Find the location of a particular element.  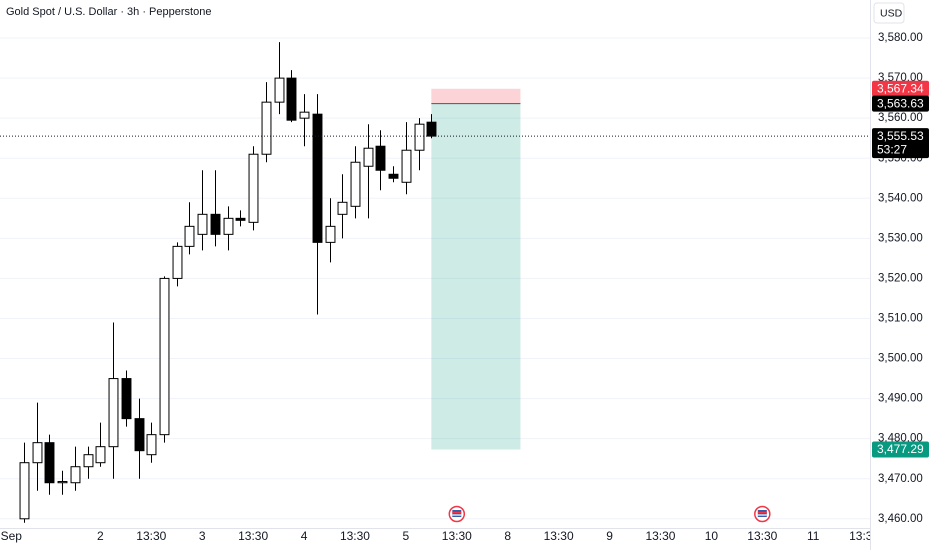

last-price-label: 3,555.53 is located at coordinates (900, 136).